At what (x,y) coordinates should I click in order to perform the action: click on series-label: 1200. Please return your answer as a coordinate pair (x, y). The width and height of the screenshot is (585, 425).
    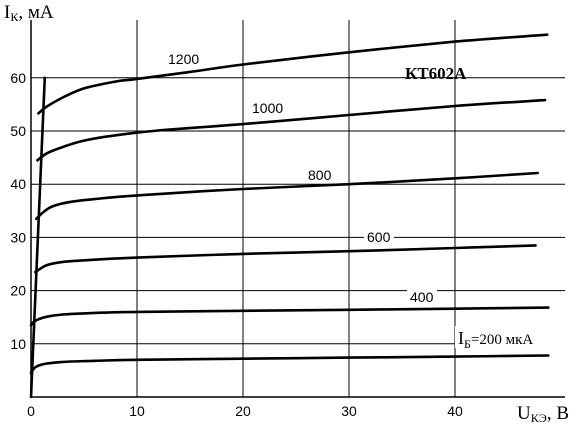
    Looking at the image, I should click on (183, 59).